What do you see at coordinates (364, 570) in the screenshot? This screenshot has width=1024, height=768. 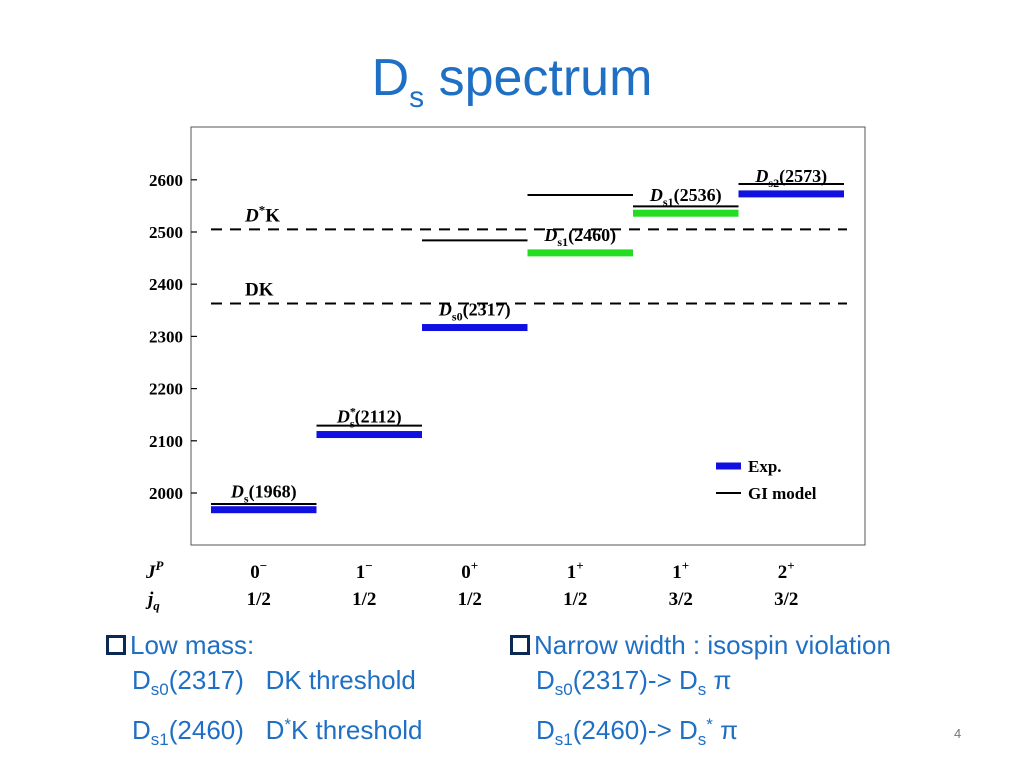 I see `jp-value: 1−` at bounding box center [364, 570].